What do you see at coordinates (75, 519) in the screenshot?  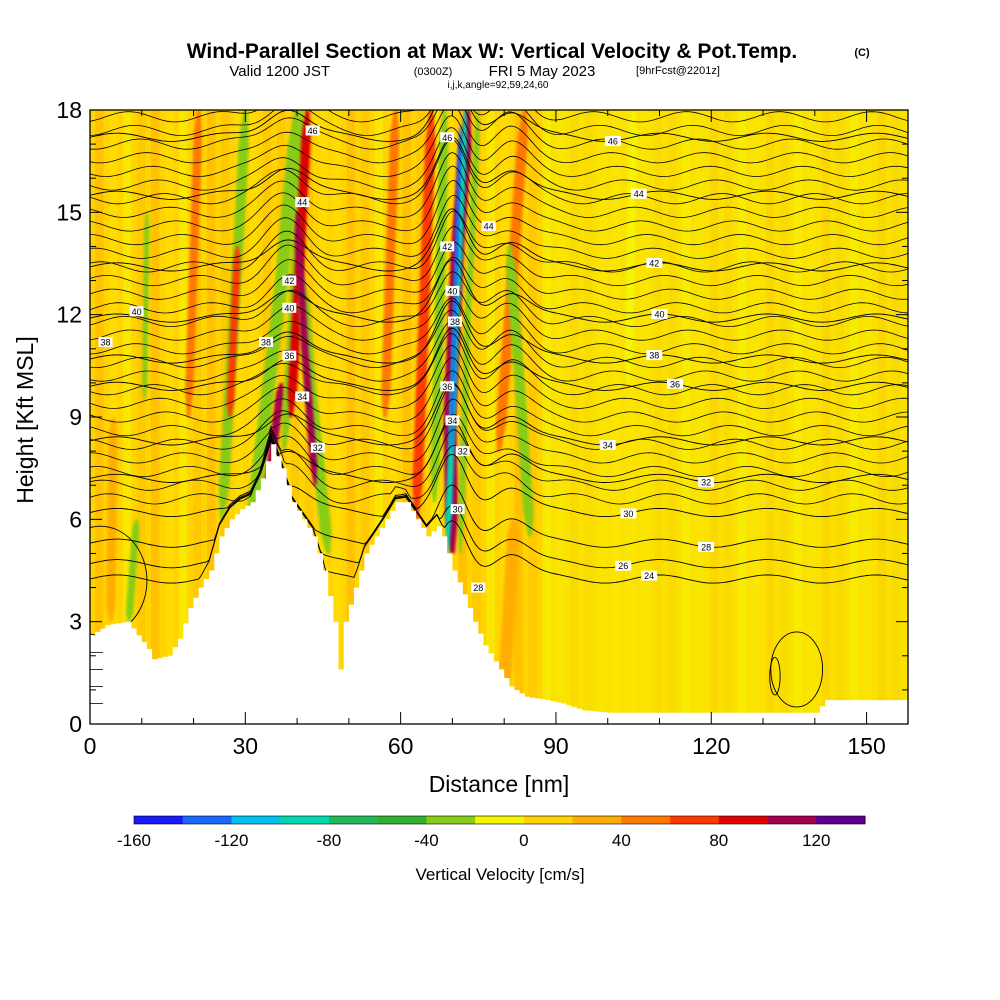 I see `y-tick-label: 6` at bounding box center [75, 519].